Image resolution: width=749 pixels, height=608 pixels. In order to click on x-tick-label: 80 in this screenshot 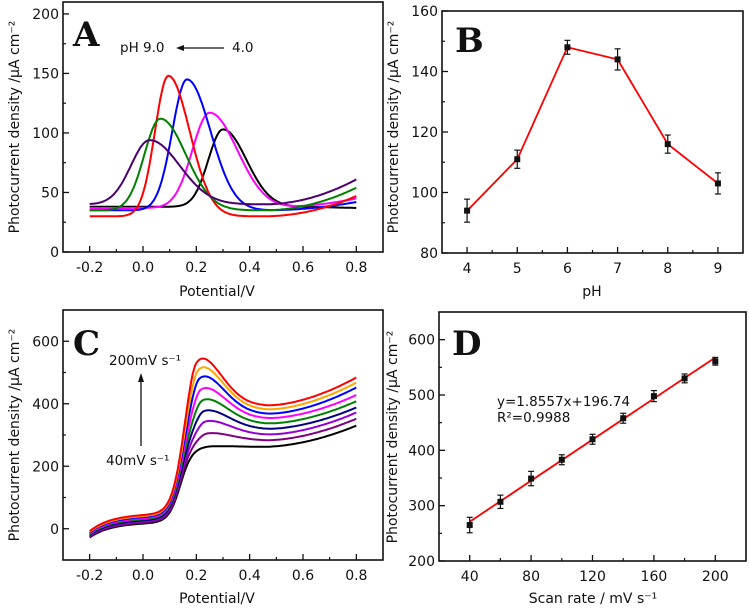, I will do `click(531, 577)`.